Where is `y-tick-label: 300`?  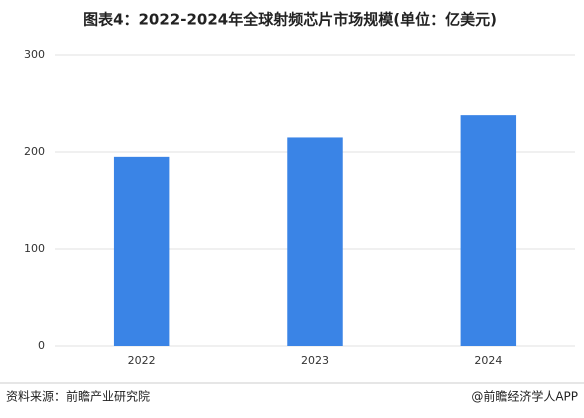
y-tick-label: 300 is located at coordinates (34, 54).